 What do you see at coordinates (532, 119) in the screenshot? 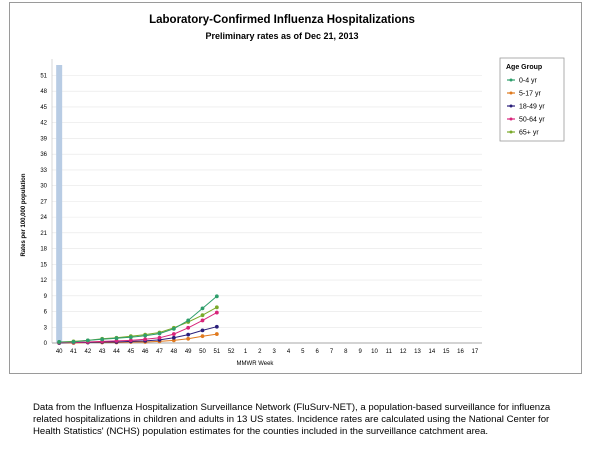
I see `legend-label-3: 50-64 yr` at bounding box center [532, 119].